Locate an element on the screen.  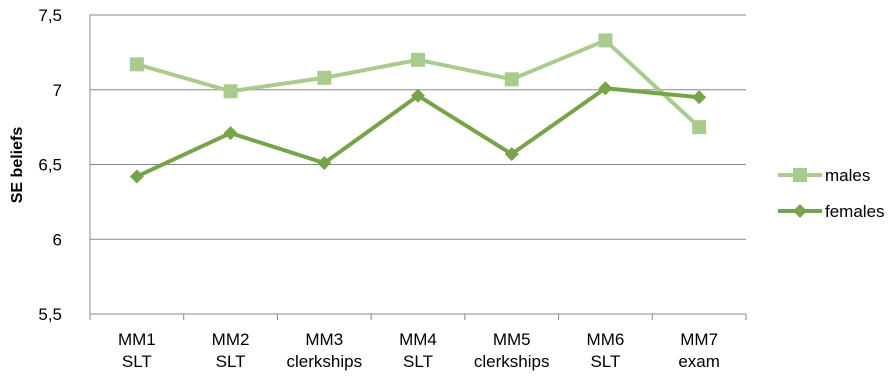
legend-label: males is located at coordinates (847, 175).